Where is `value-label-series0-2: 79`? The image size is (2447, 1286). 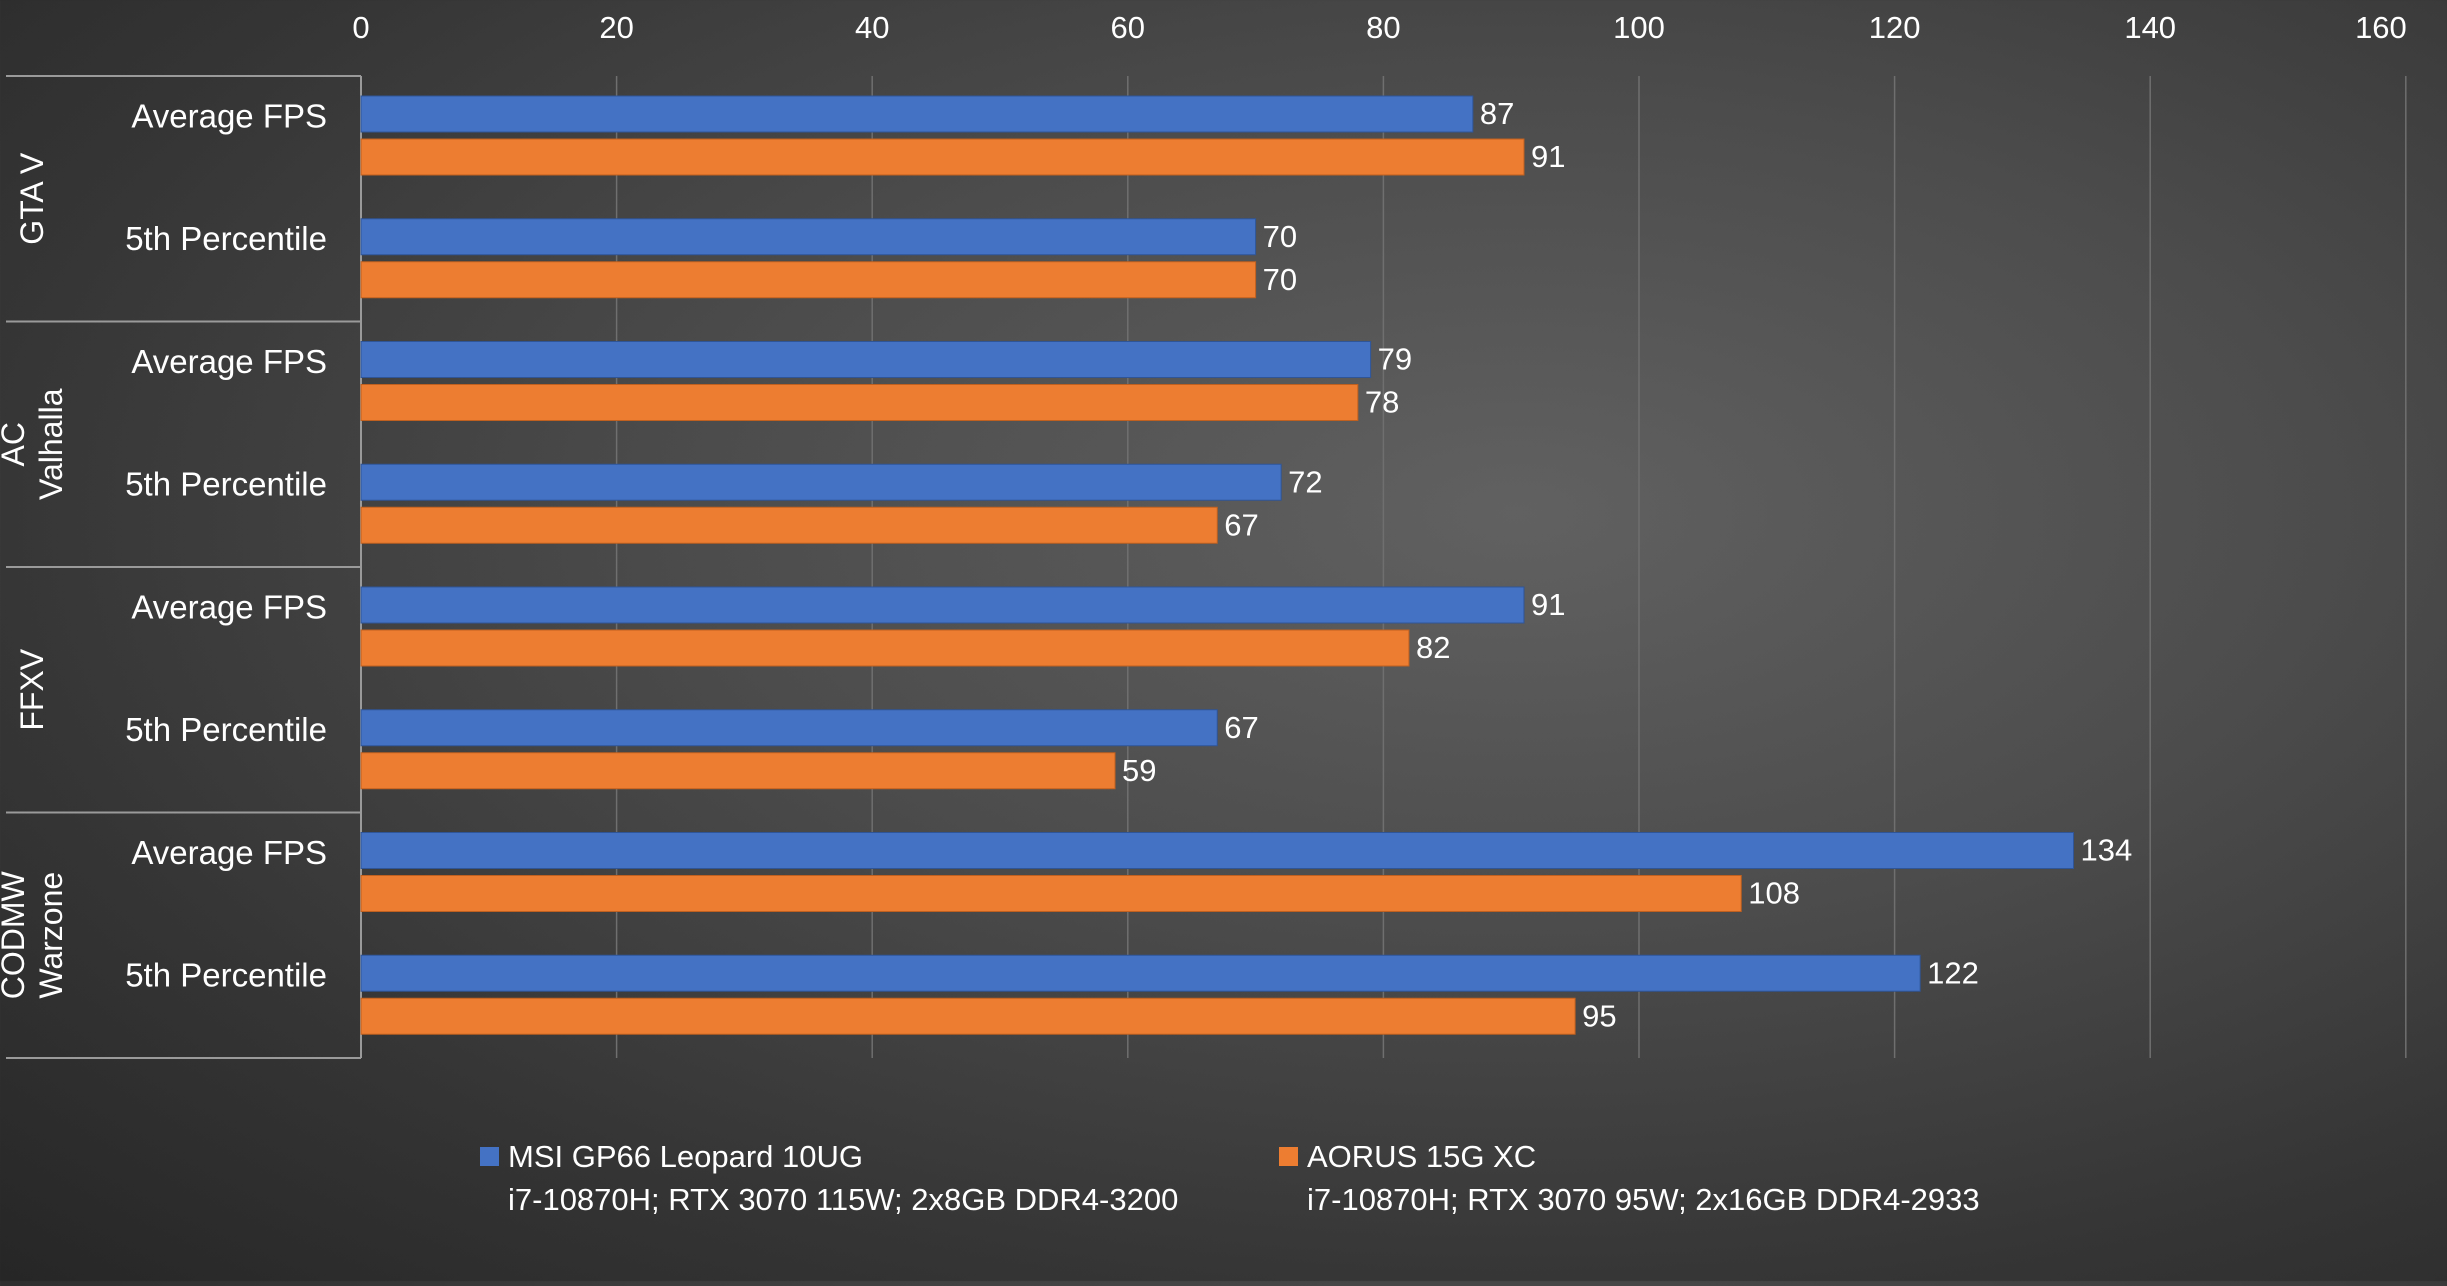
value-label-series0-2: 79 is located at coordinates (1395, 359).